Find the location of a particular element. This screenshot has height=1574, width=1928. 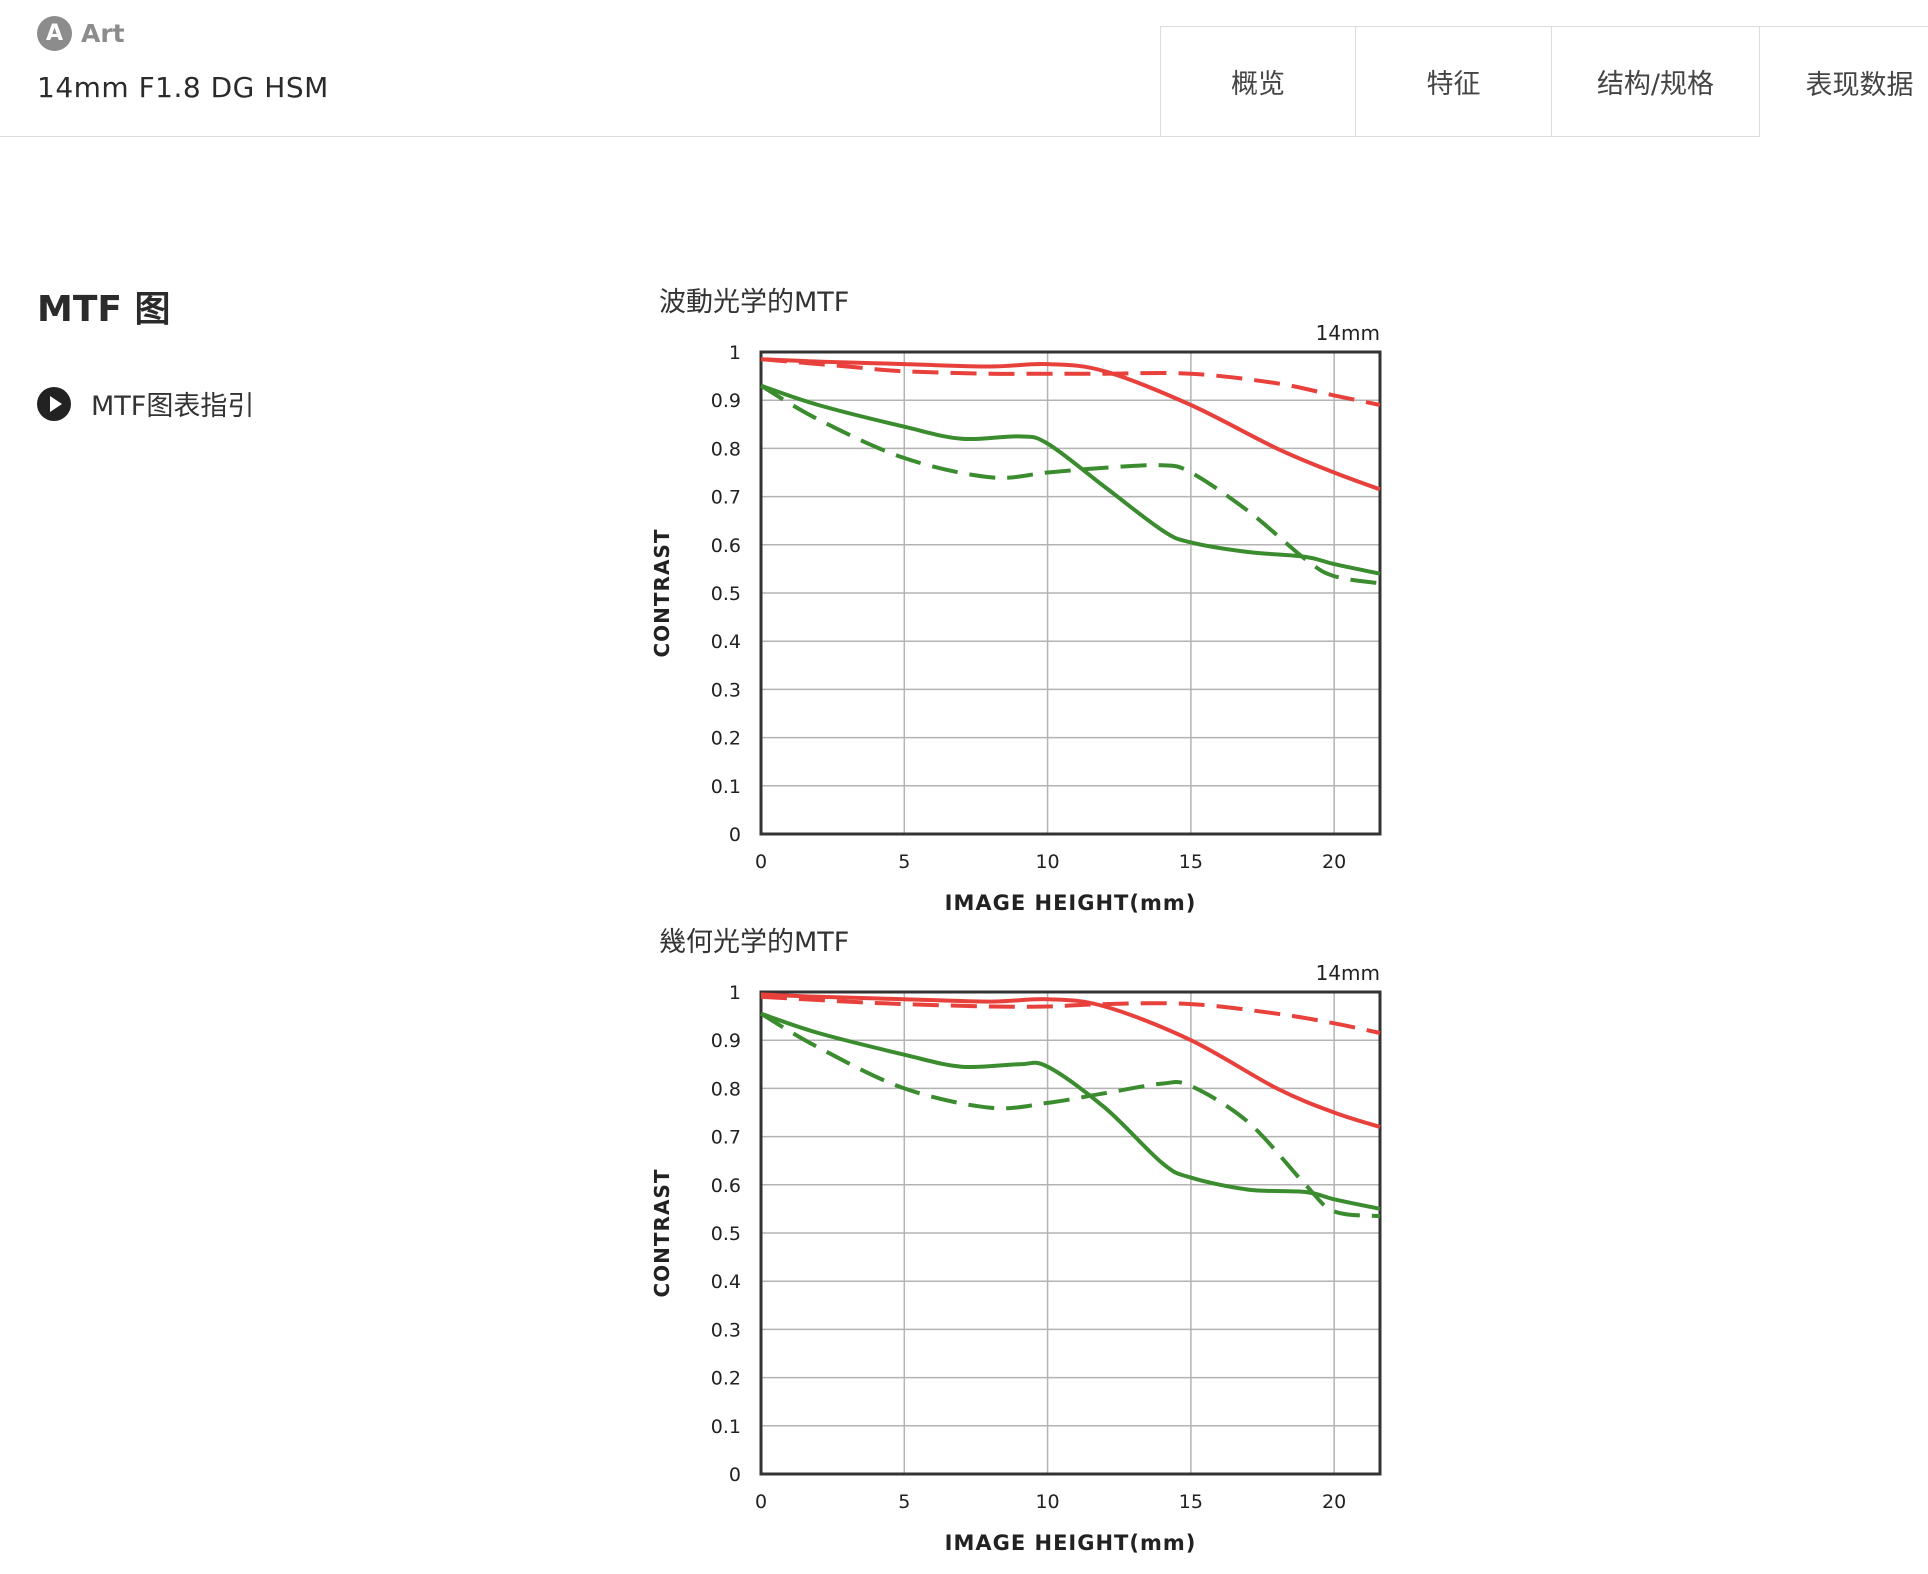

page-header: A Art 14mm F1.8 DG HSM 概览 特征 结构/规格 表现数据 is located at coordinates (964, 69).